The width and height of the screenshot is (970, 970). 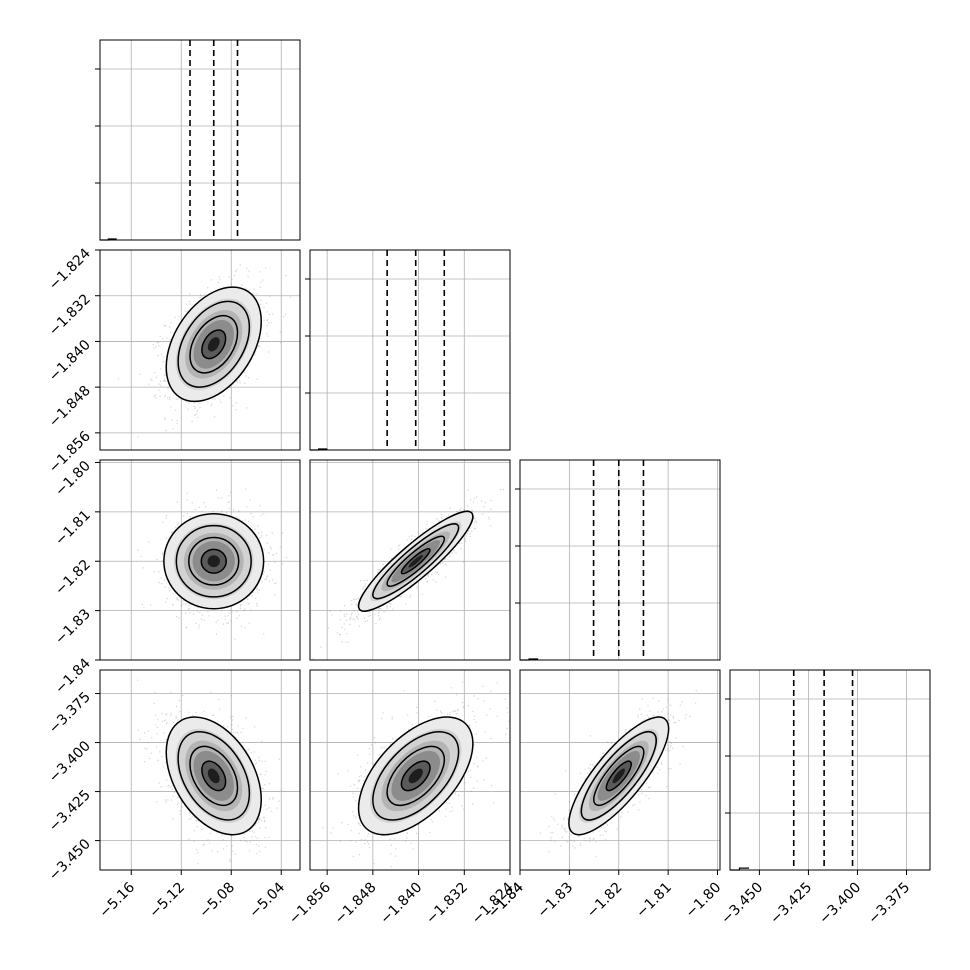 I want to click on x-tick-label: −1.81, so click(x=654, y=901).